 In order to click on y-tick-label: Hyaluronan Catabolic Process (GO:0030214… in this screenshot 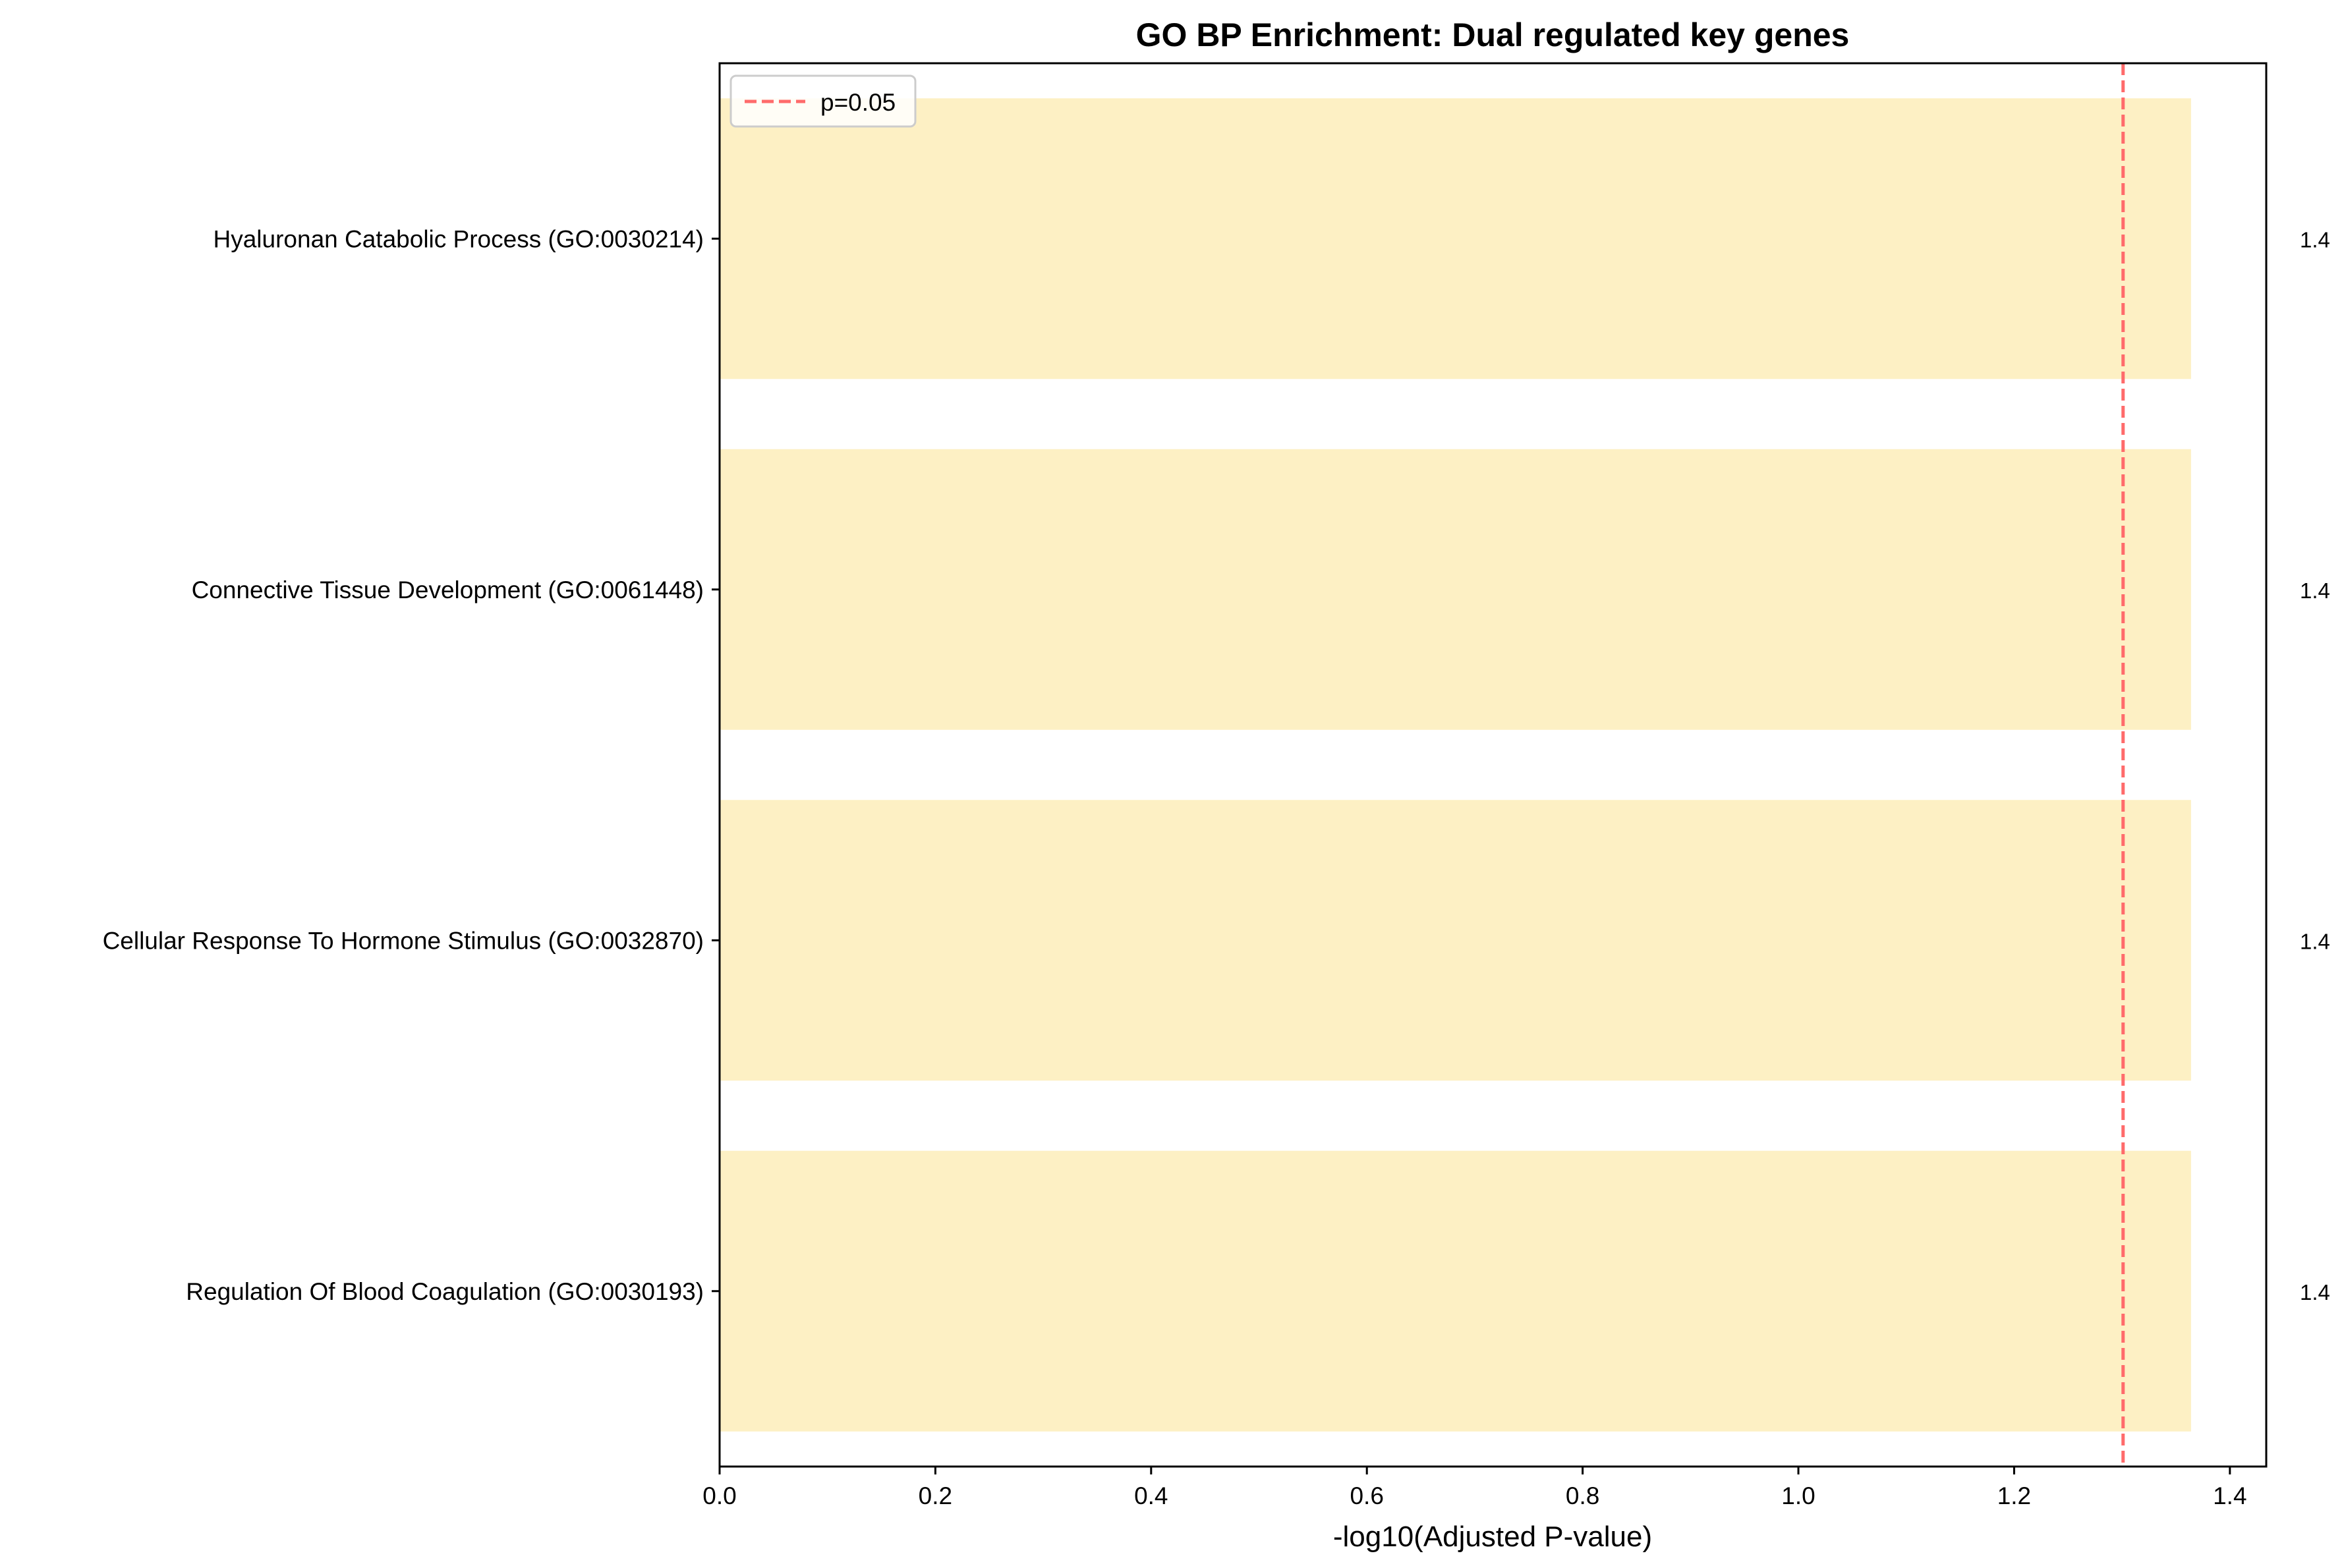, I will do `click(459, 238)`.